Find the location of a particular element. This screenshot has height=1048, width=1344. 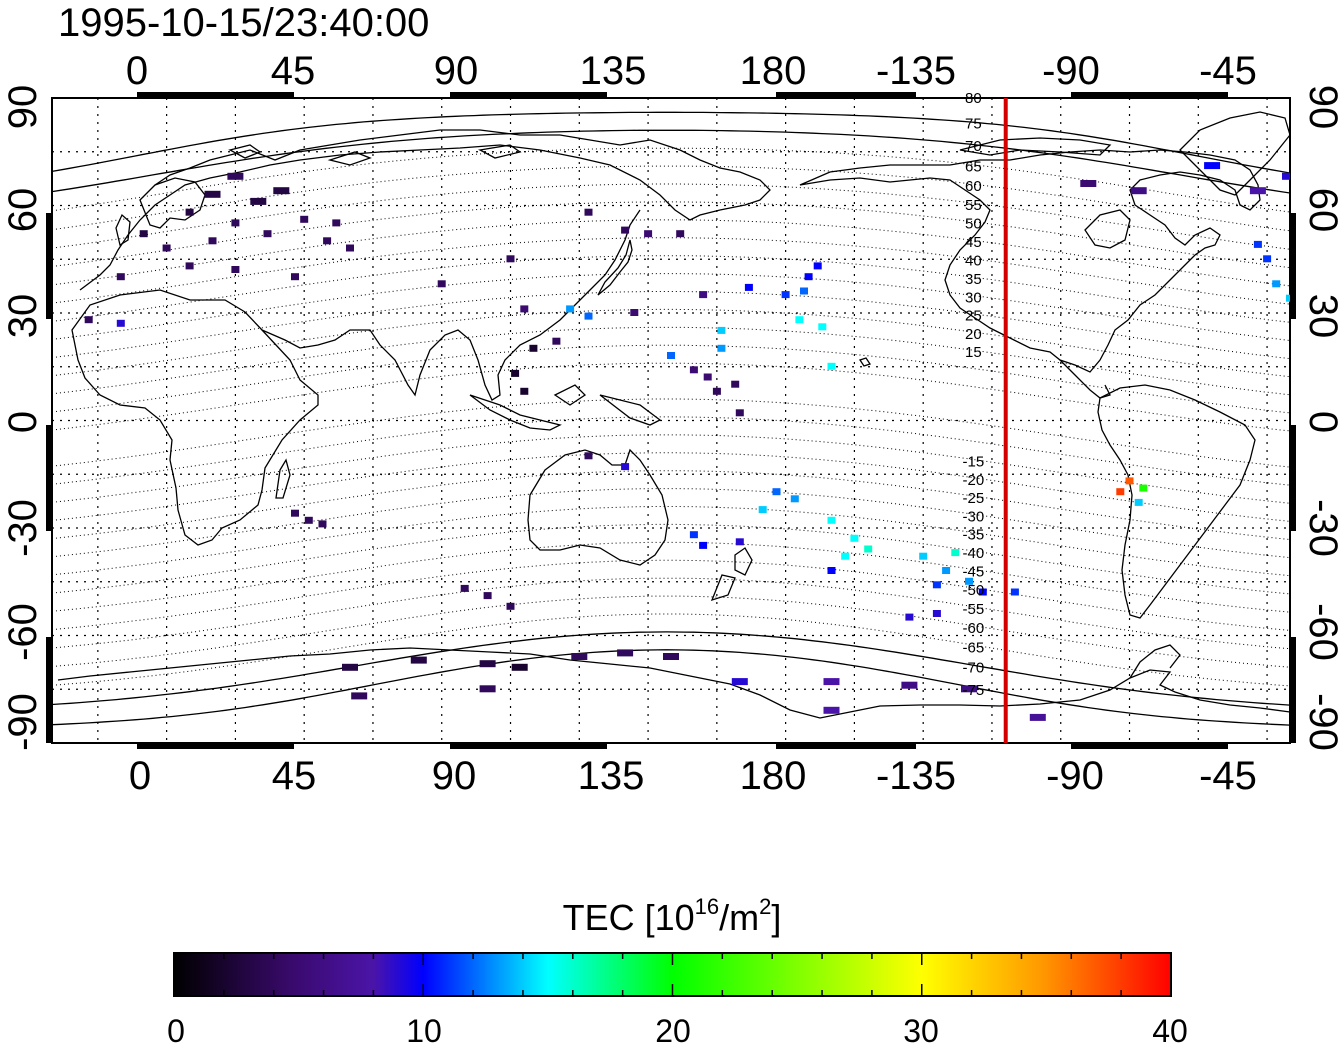

bottom-lon-label: 45 is located at coordinates (294, 776).